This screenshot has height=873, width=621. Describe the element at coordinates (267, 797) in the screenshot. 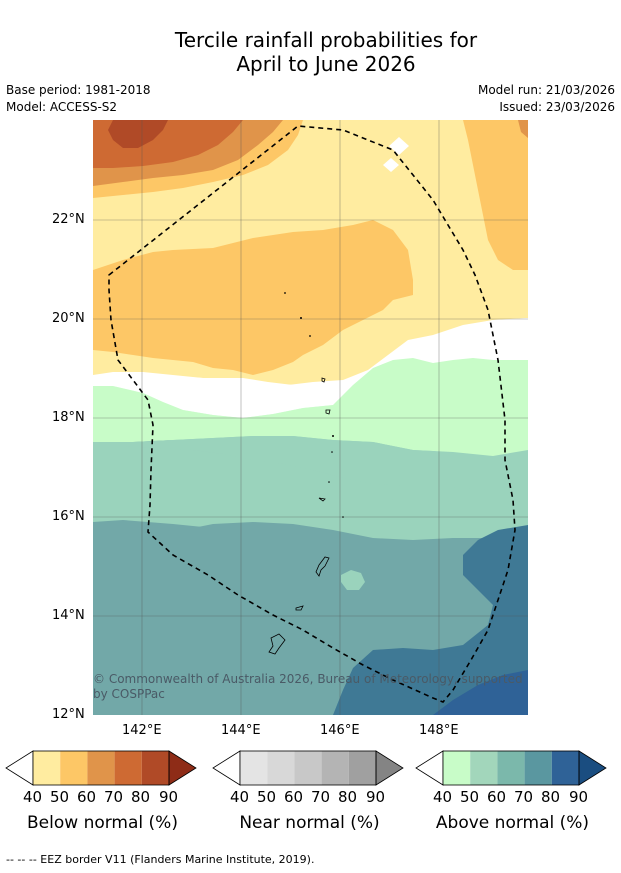

I see `cb-near-tick-50: 50` at that location.